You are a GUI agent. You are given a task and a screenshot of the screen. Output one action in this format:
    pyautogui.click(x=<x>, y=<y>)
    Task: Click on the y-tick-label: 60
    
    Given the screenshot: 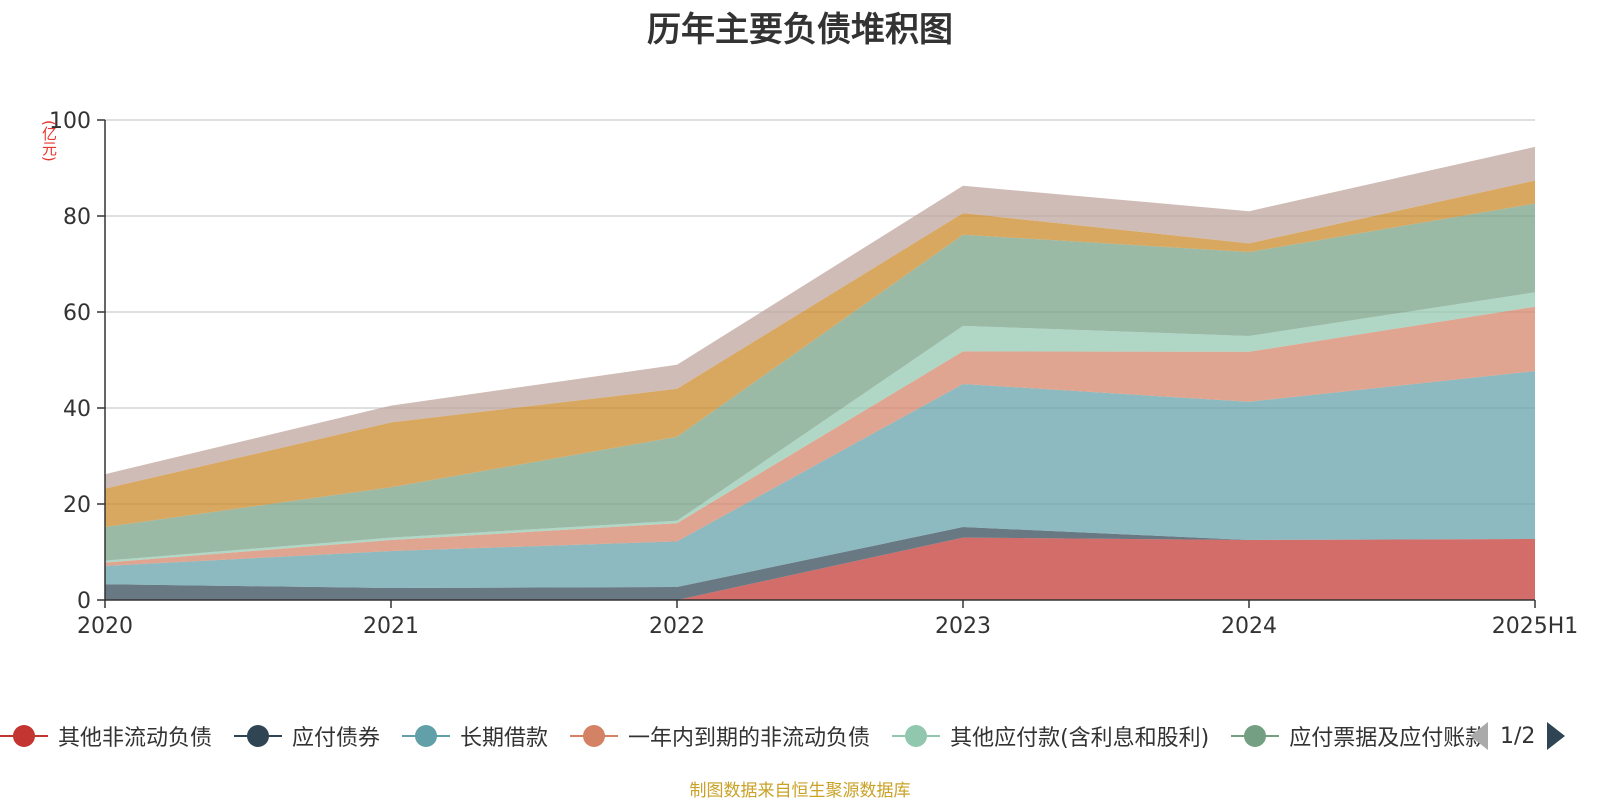 What is the action you would take?
    pyautogui.click(x=77, y=313)
    